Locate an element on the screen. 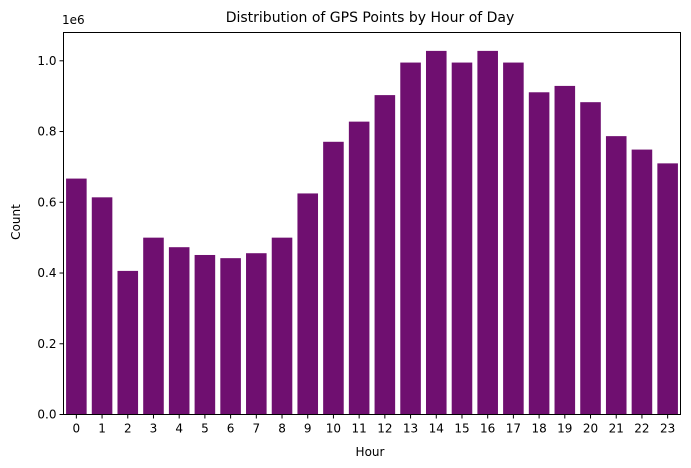  x-tick-label: 1 is located at coordinates (102, 429).